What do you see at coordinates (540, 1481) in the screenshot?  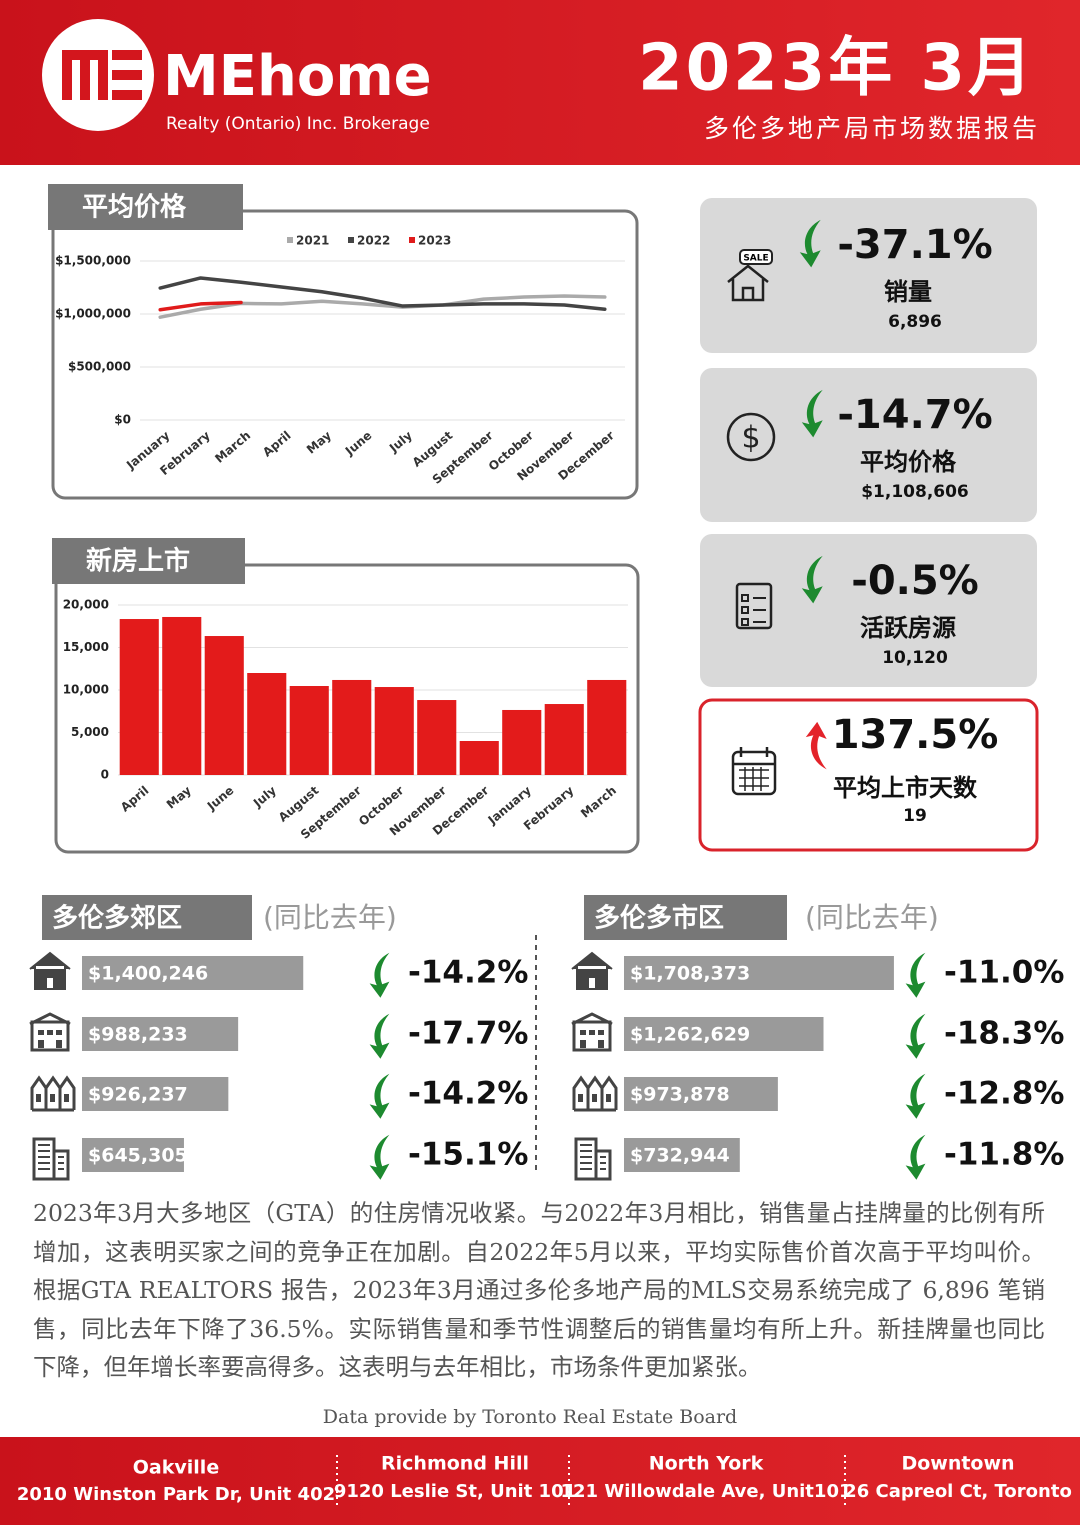 I see `footer-band` at bounding box center [540, 1481].